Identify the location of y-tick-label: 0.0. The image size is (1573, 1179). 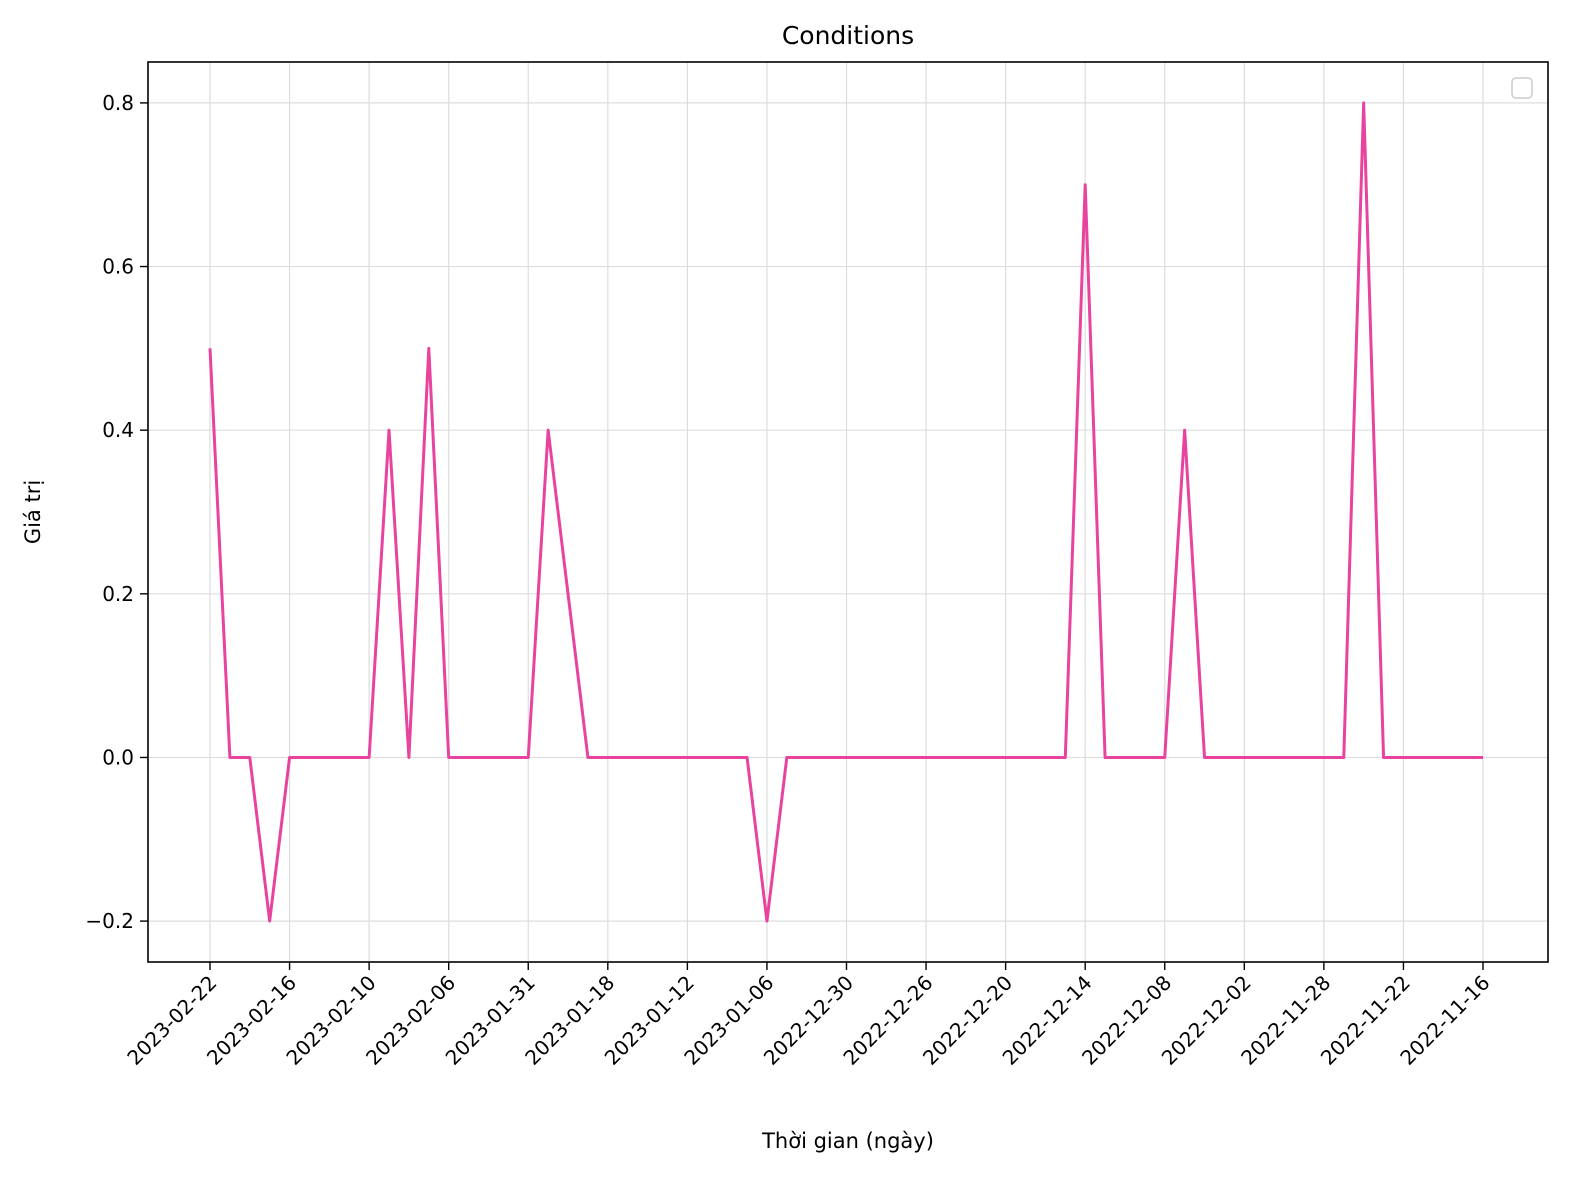
(118, 757).